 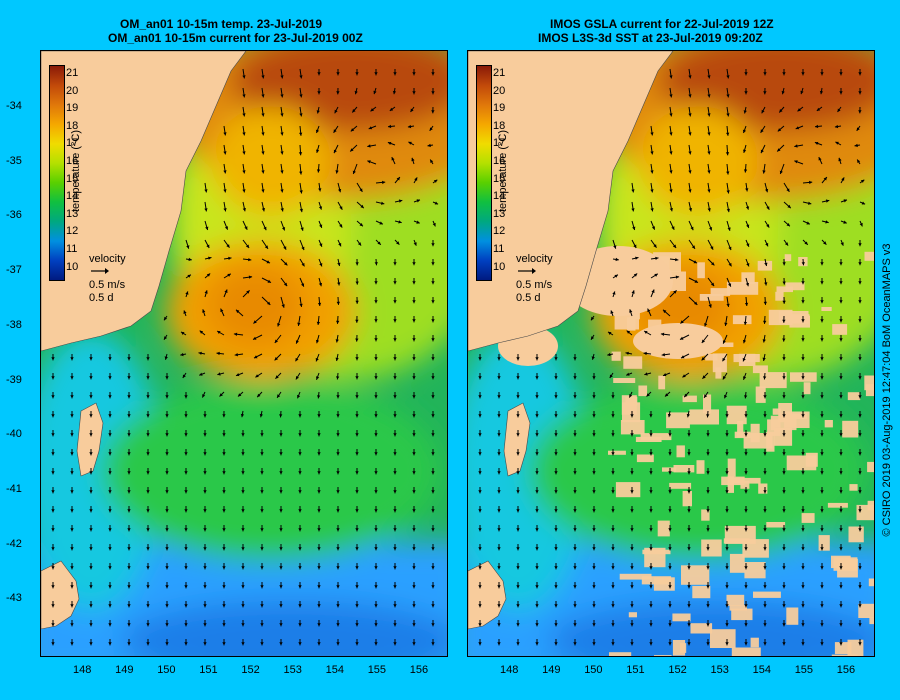 I want to click on colorbar-label: 21, so click(x=72, y=73).